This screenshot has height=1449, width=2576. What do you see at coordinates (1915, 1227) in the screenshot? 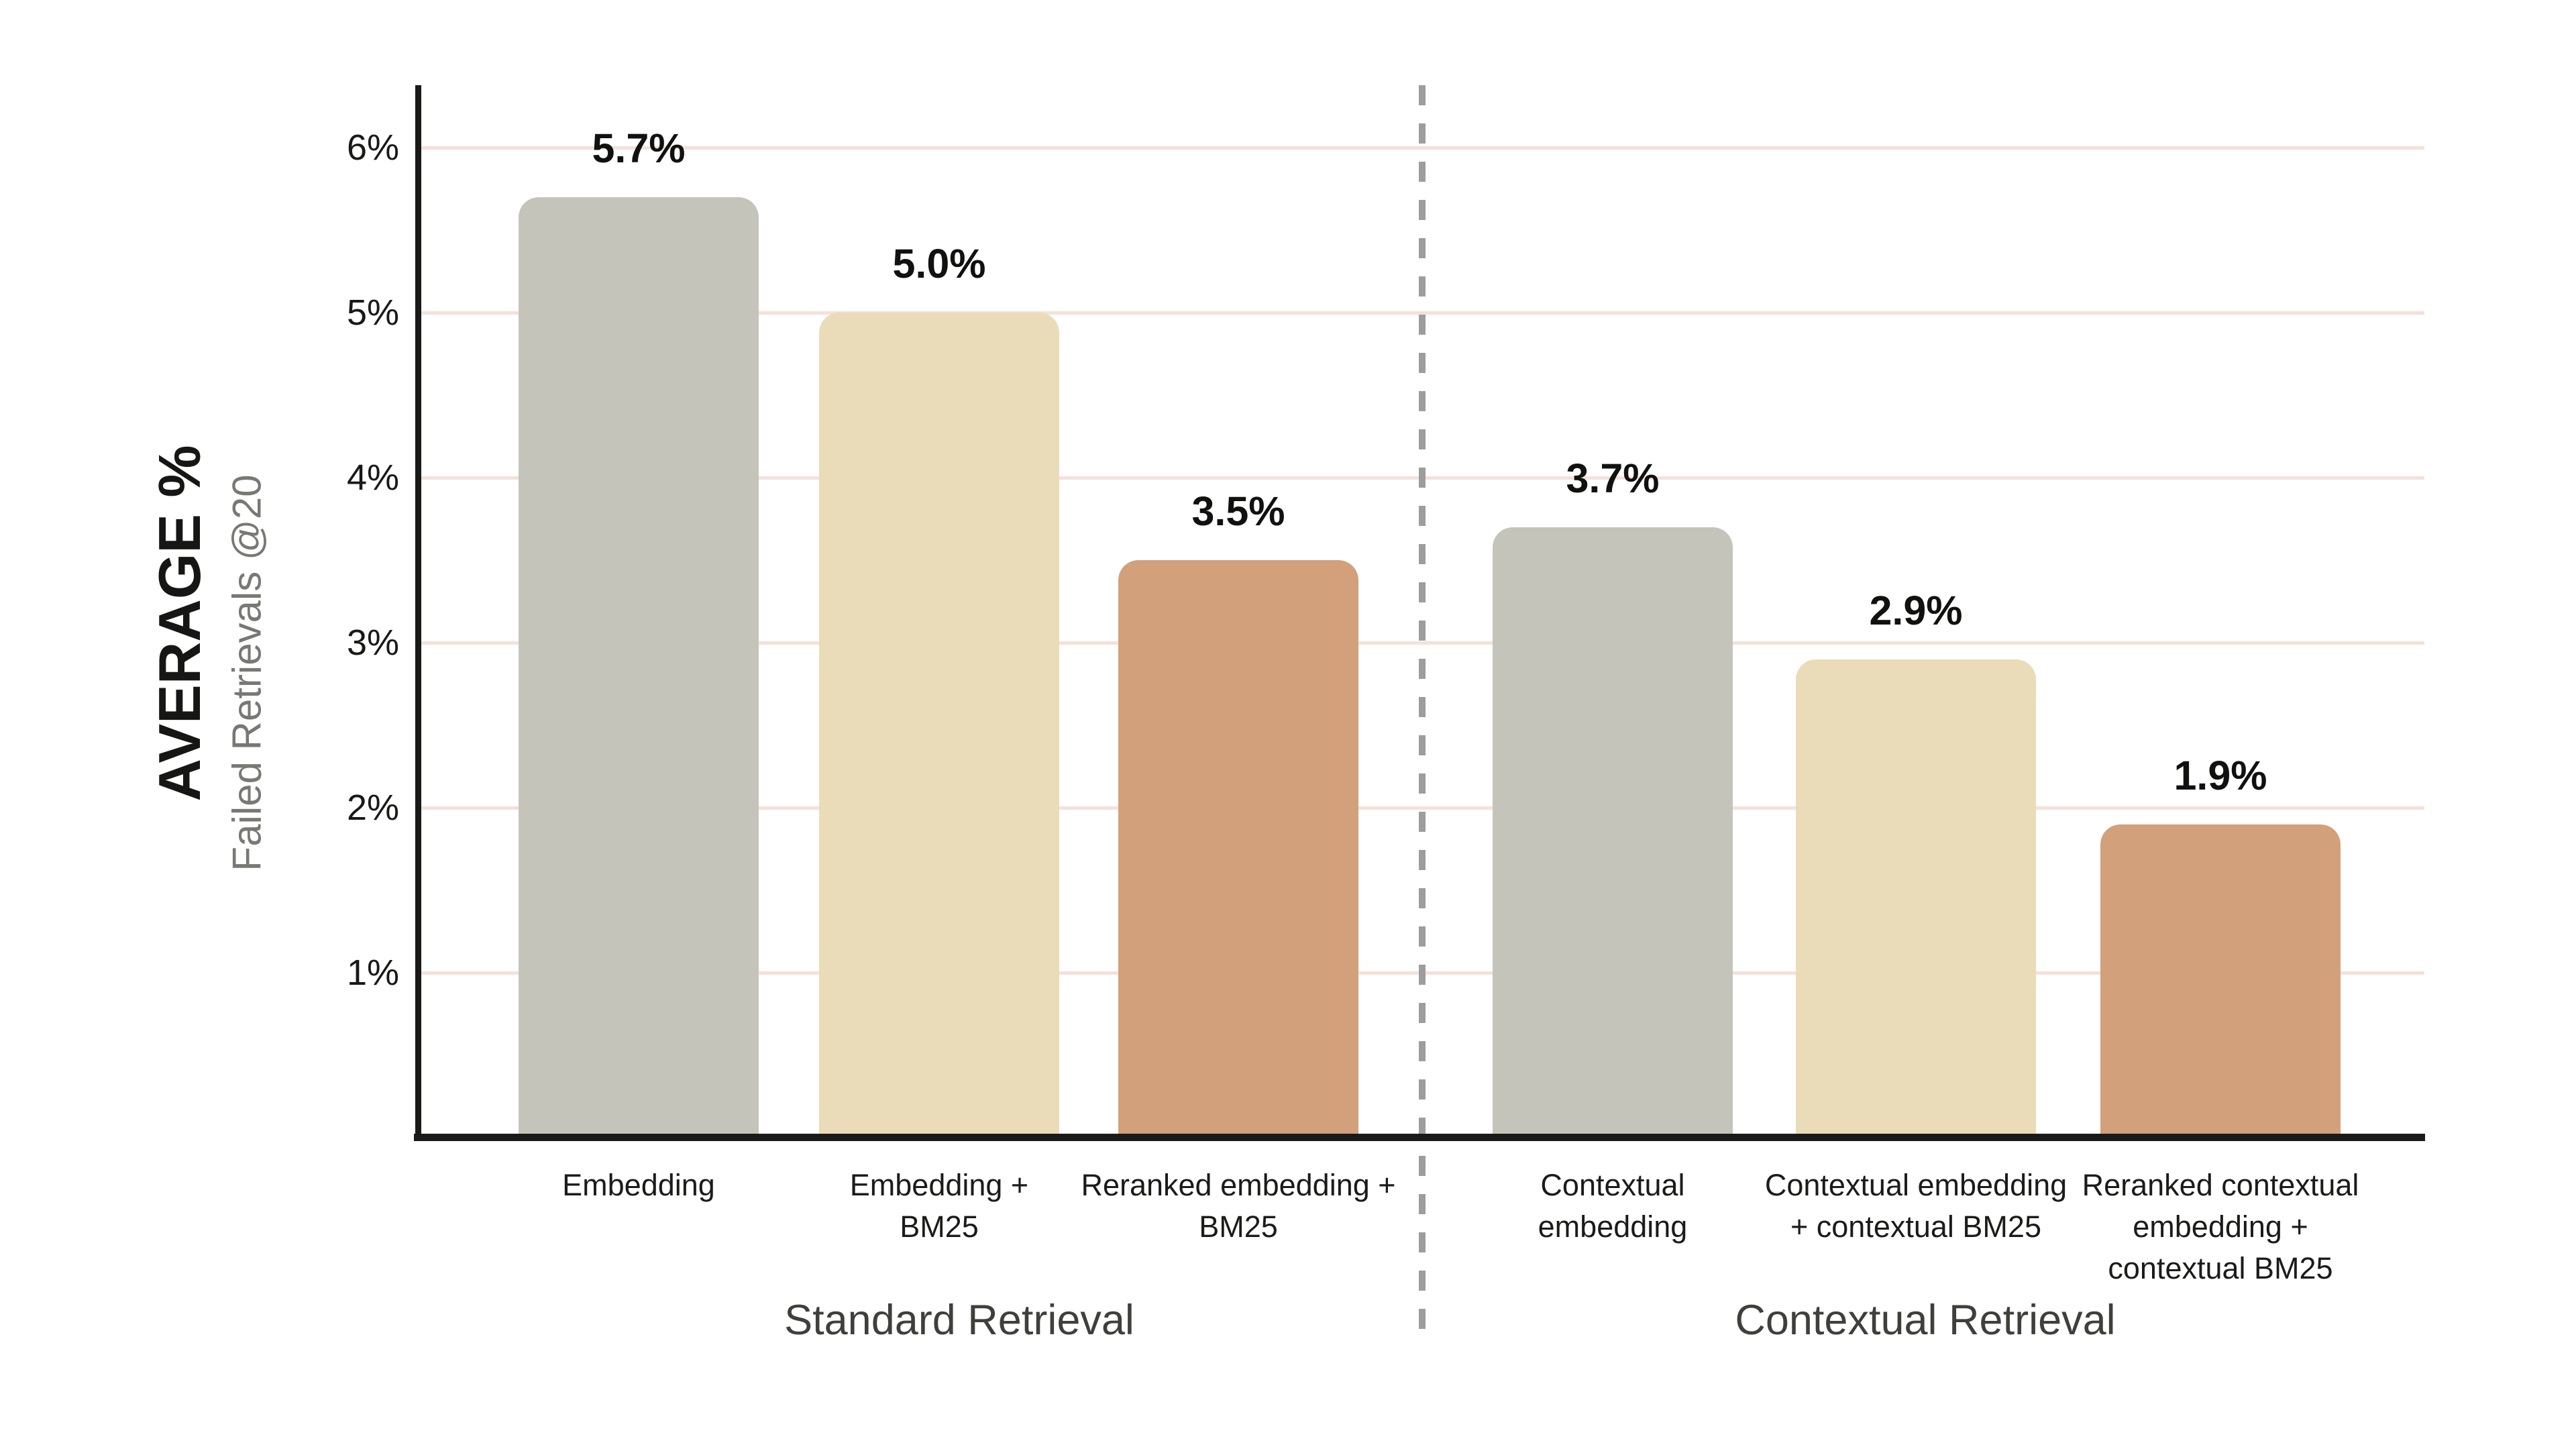
I see `category-label-line: + contextual BM25` at bounding box center [1915, 1227].